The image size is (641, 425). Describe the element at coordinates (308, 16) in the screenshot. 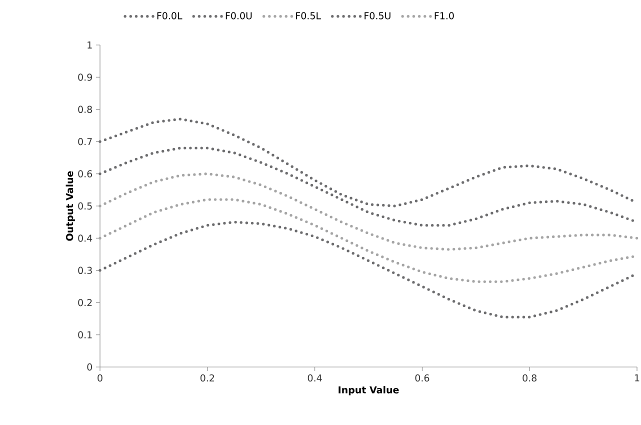

I see `legend-label: F0.5L` at that location.